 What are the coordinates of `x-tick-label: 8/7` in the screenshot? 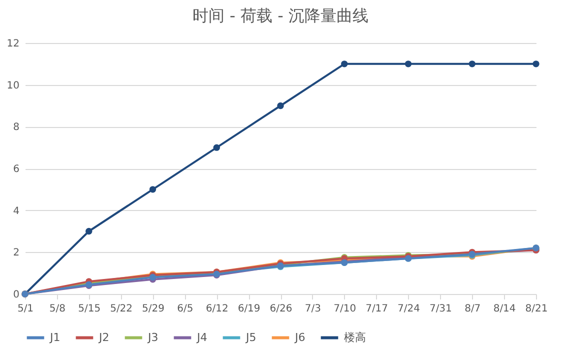 It's located at (472, 309).